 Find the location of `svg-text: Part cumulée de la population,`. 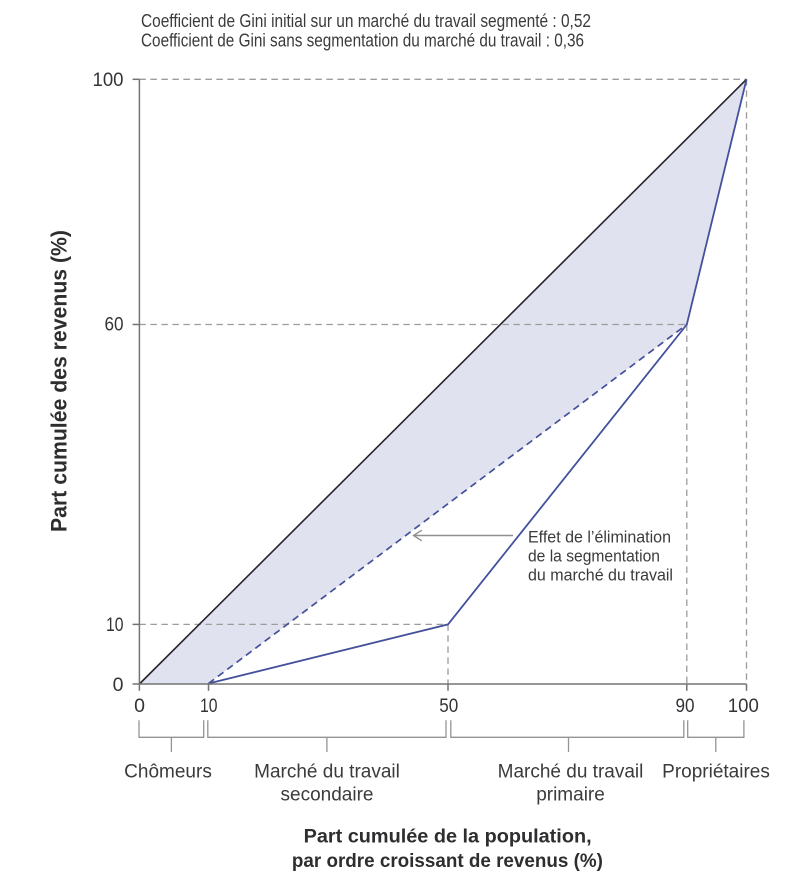

svg-text: Part cumulée de la population, is located at coordinates (448, 837).